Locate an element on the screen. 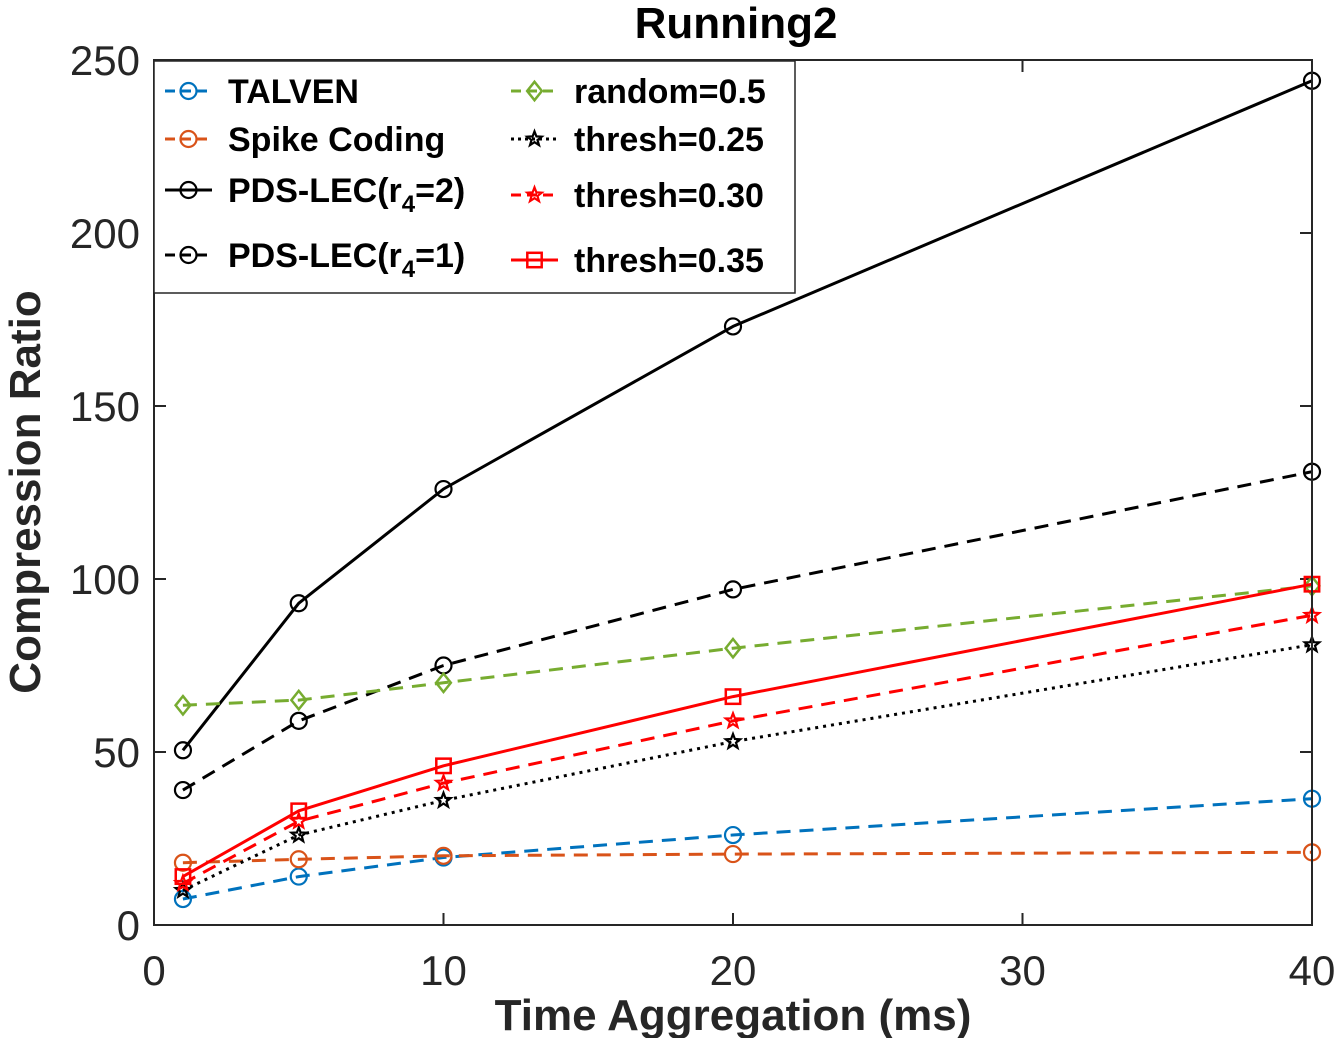 Image resolution: width=1343 pixels, height=1038 pixels. x-tick-label: 40 is located at coordinates (1312, 970).